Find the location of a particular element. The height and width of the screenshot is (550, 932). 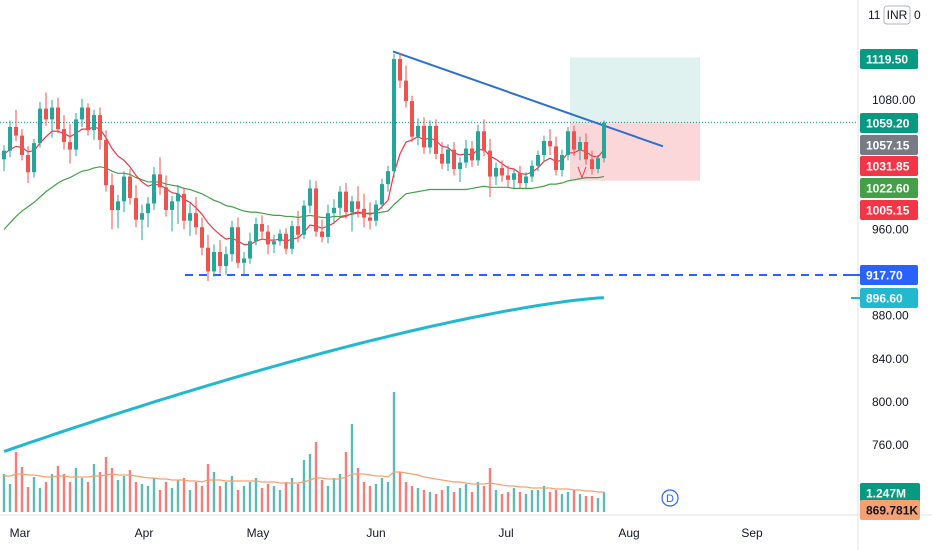

time-axis: Mar Apr May Jun Jul Aug Sep is located at coordinates (386, 533).